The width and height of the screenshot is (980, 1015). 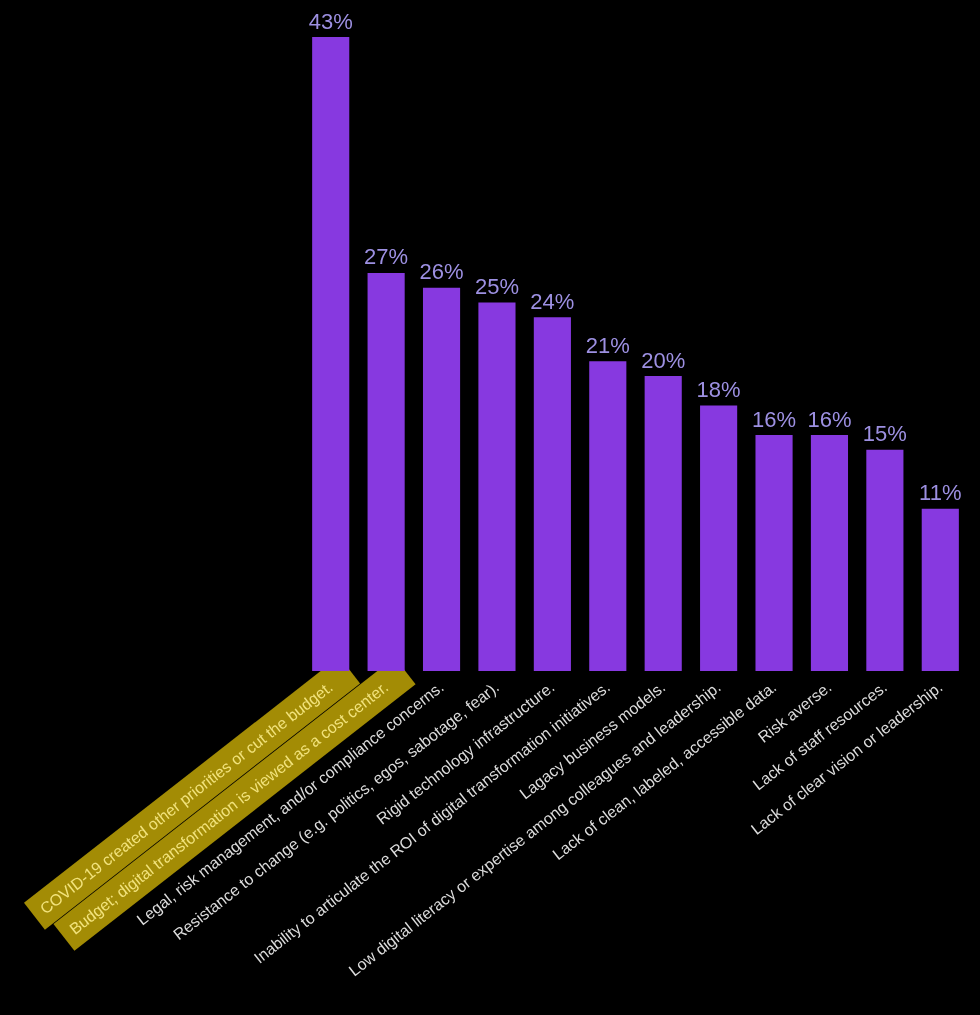 I want to click on data-label: 21%, so click(x=607, y=345).